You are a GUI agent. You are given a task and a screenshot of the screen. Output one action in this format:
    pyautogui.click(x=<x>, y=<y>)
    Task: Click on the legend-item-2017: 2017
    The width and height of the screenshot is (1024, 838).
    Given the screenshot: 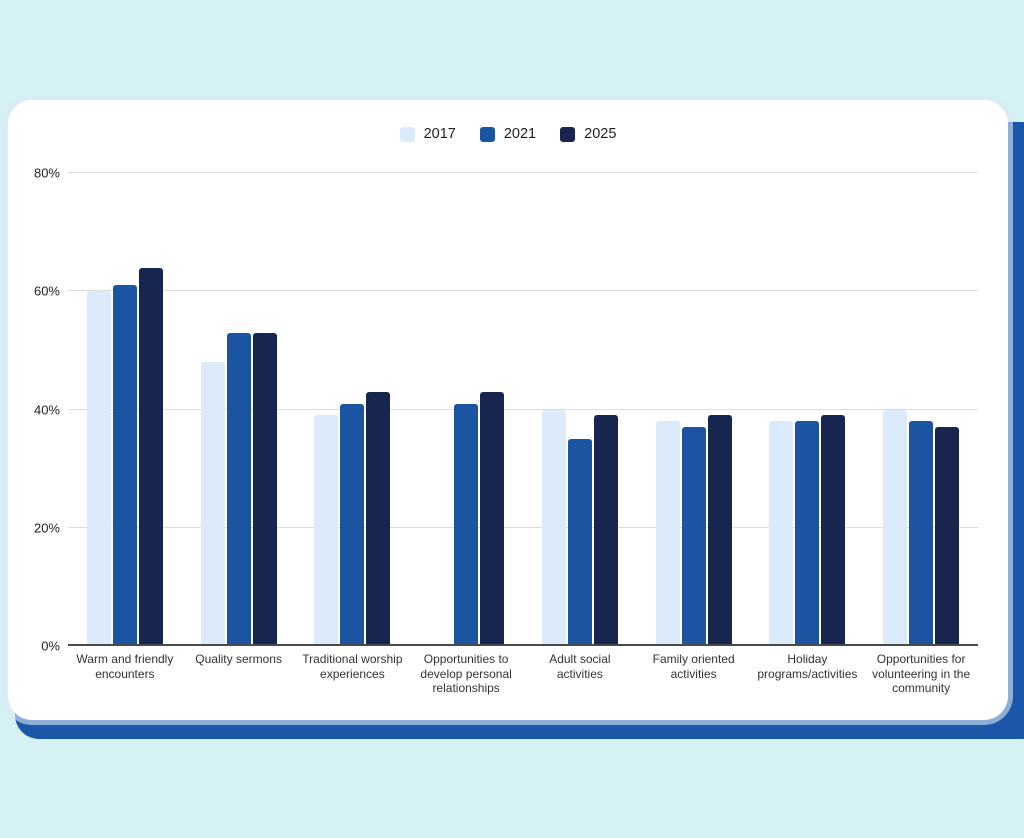 What is the action you would take?
    pyautogui.click(x=427, y=134)
    